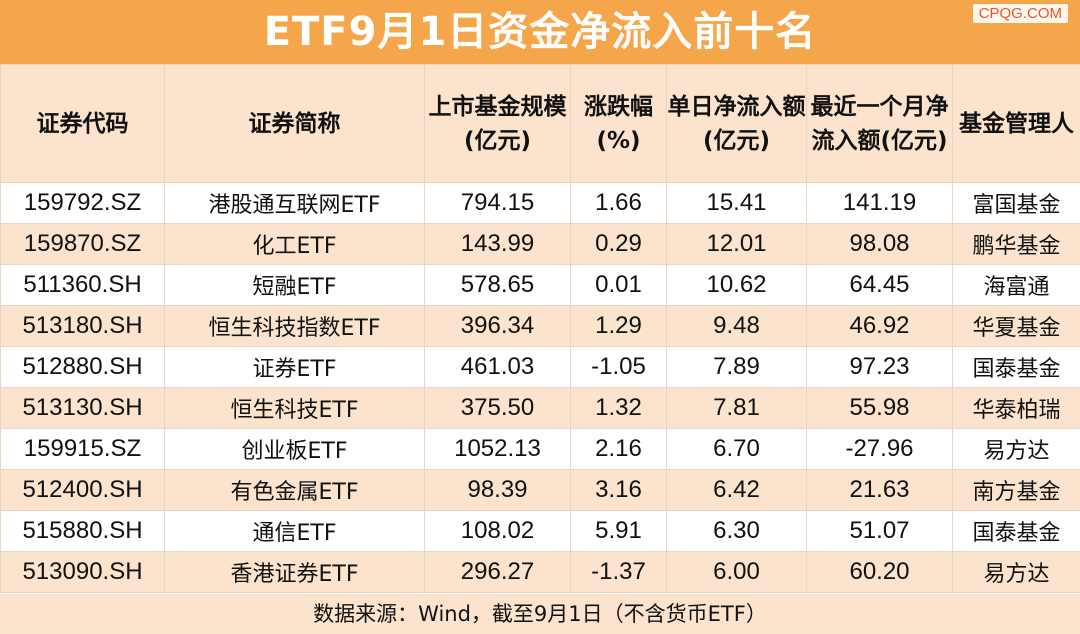 The height and width of the screenshot is (634, 1080). What do you see at coordinates (1016, 285) in the screenshot?
I see `cell-manager: 海富通` at bounding box center [1016, 285].